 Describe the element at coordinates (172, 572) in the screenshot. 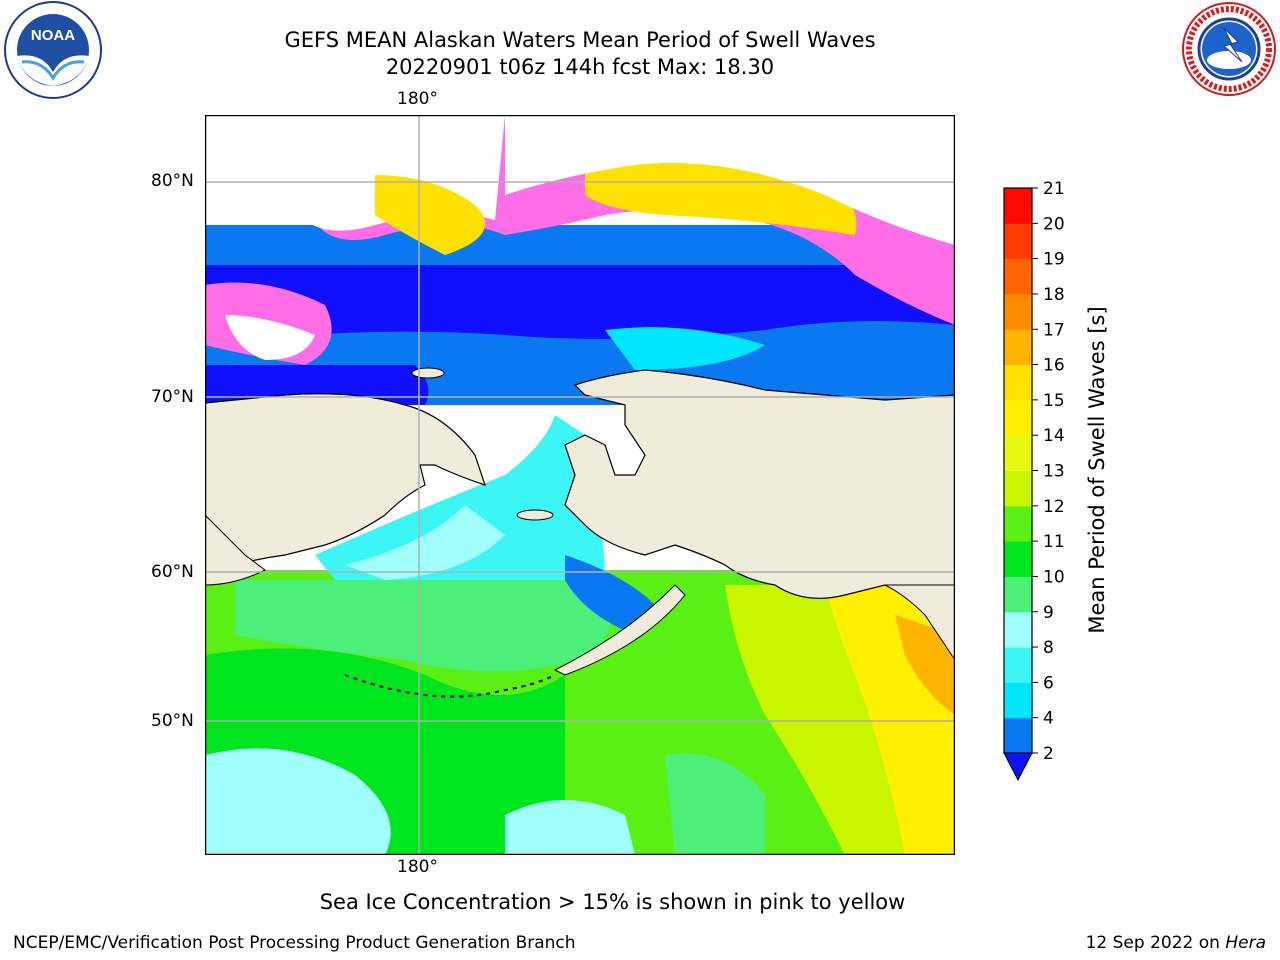

I see `lat-label-60: 60°N` at that location.